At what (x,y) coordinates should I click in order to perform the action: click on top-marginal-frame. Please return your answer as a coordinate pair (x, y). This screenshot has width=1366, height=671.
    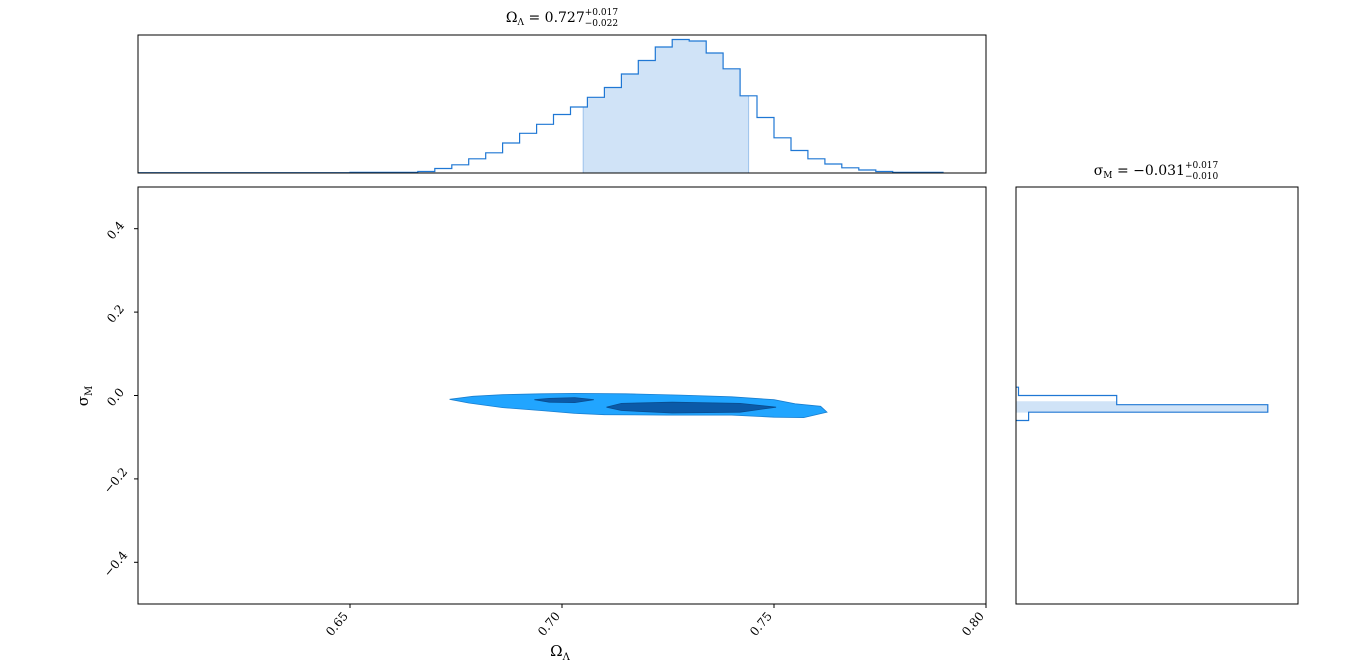
    Looking at the image, I should click on (562, 104).